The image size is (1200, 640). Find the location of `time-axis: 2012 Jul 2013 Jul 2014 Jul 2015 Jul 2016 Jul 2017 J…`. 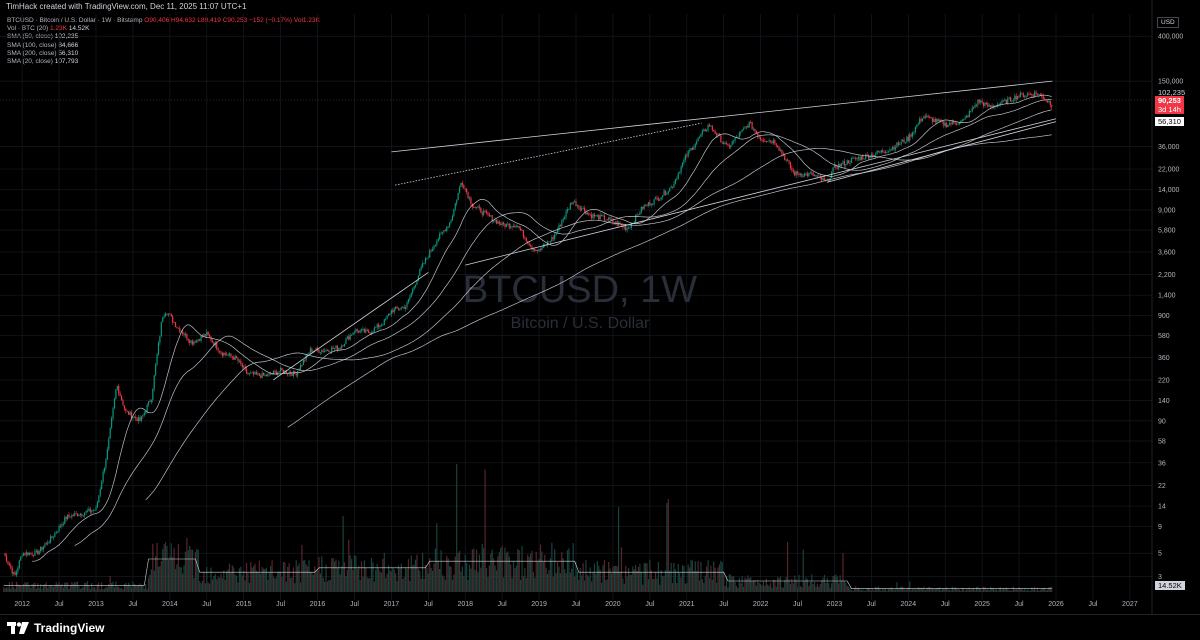

time-axis: 2012 Jul 2013 Jul 2014 Jul 2015 Jul 2016 Jul 2017 J… is located at coordinates (575, 604).